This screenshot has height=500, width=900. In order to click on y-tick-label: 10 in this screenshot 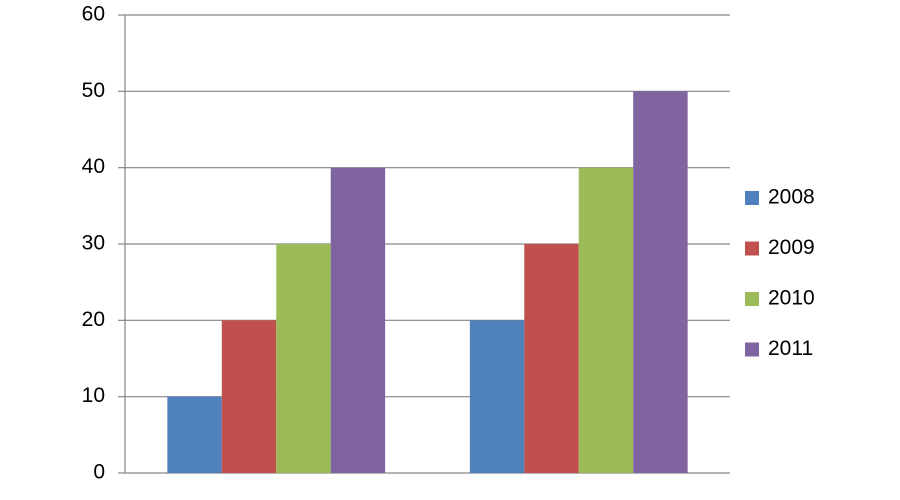, I will do `click(93, 395)`.